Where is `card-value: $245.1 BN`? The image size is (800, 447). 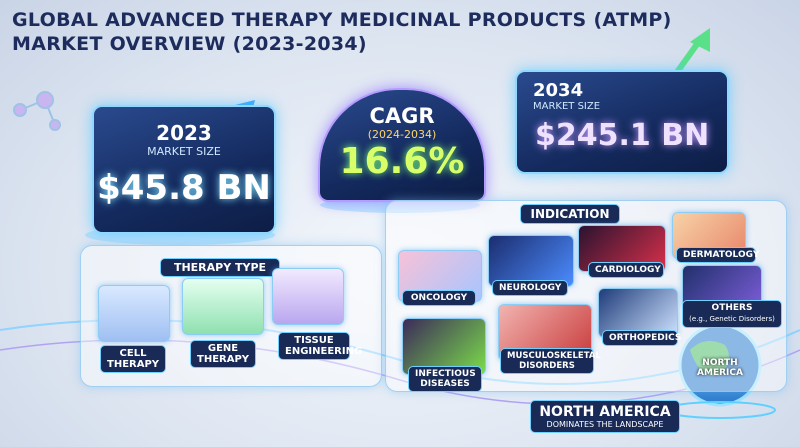 card-value: $245.1 BN is located at coordinates (622, 135).